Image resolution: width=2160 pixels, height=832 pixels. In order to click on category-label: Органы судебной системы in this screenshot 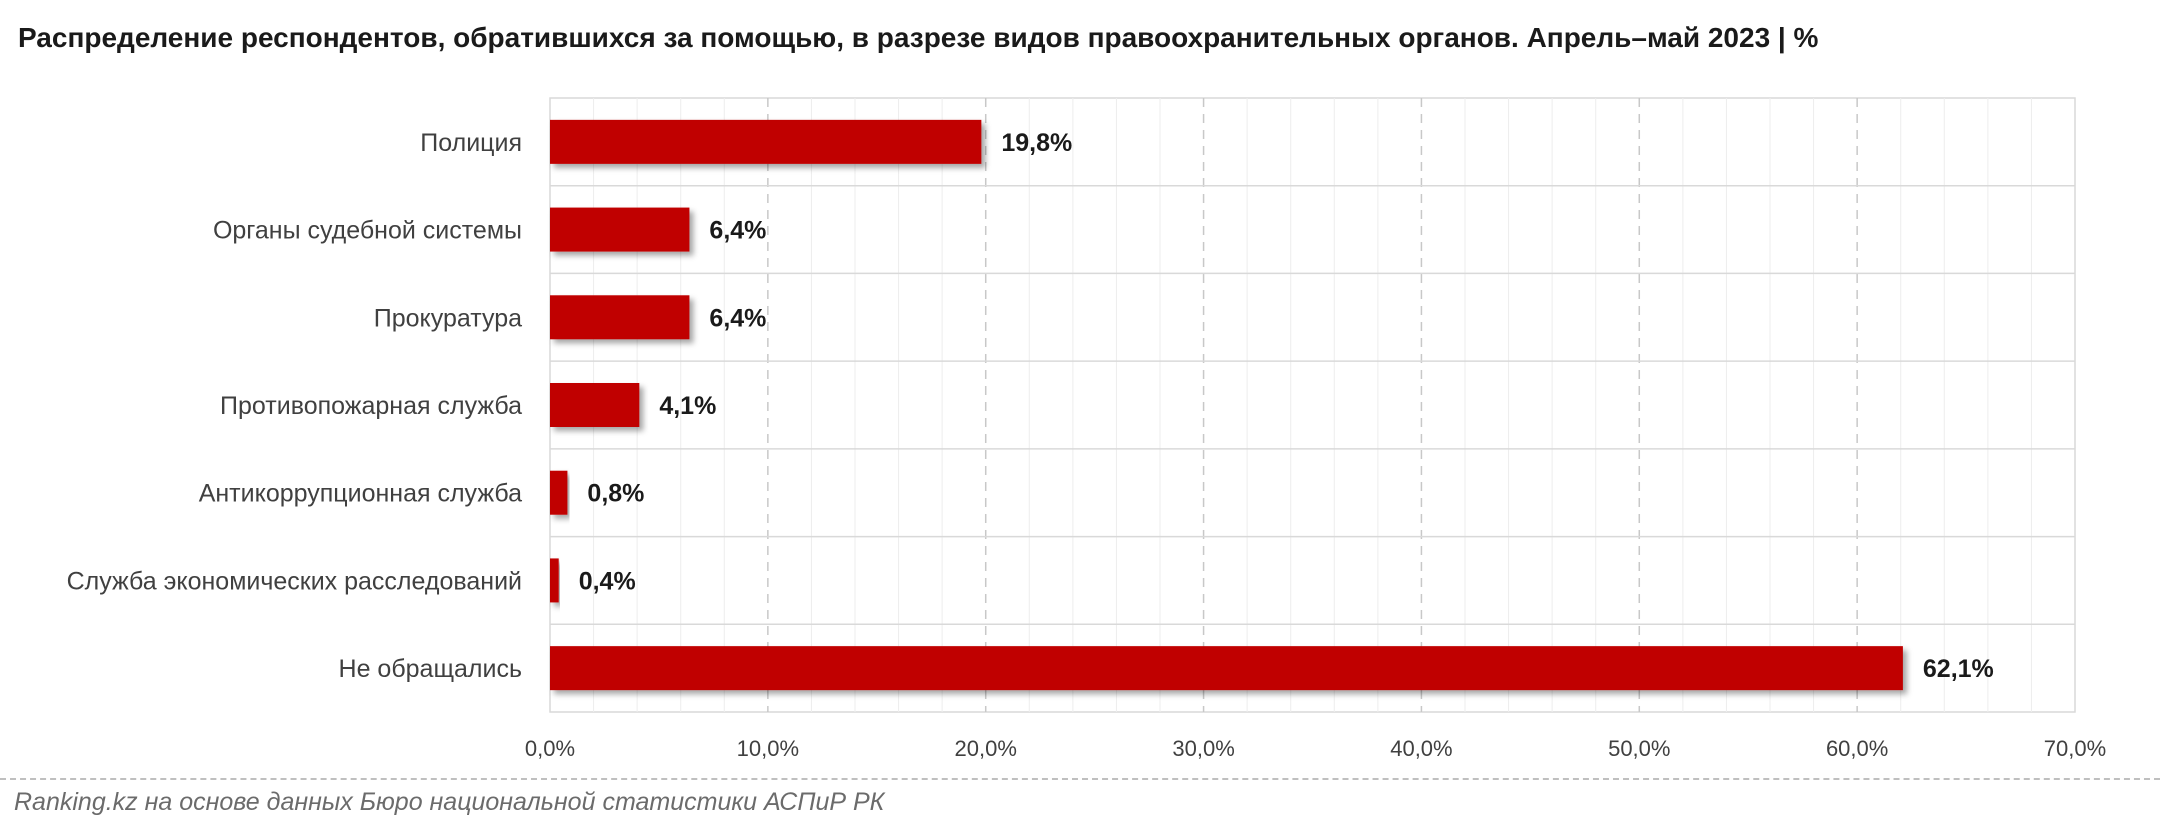, I will do `click(367, 231)`.